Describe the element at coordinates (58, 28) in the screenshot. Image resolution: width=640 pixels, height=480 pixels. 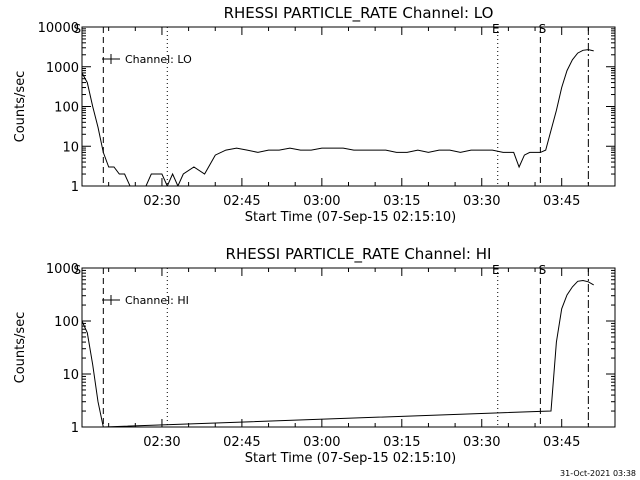
I see `y-tick-label: 10000` at that location.